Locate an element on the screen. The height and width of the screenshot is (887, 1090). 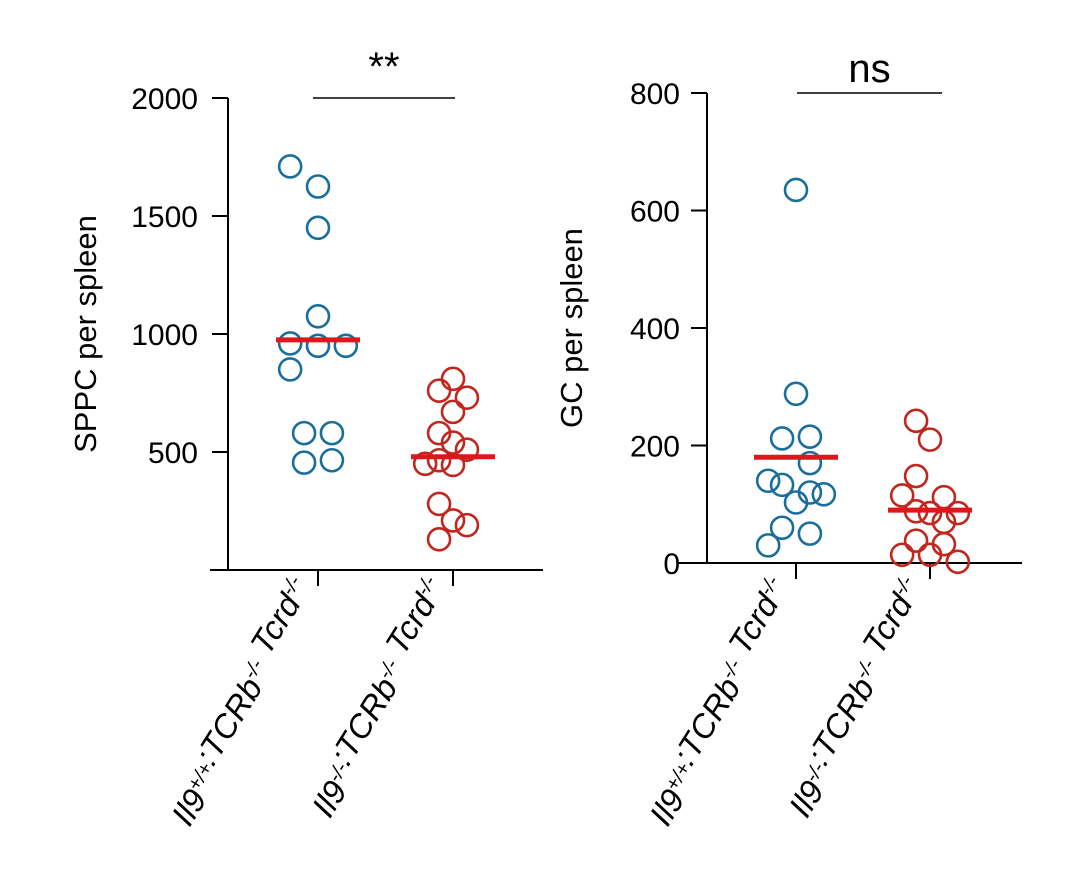
significance-label: ns is located at coordinates (869, 69).